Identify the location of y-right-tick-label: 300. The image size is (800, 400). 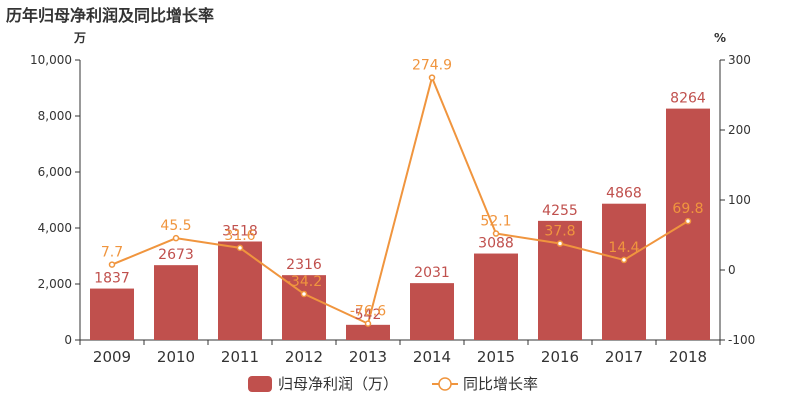
(739, 60).